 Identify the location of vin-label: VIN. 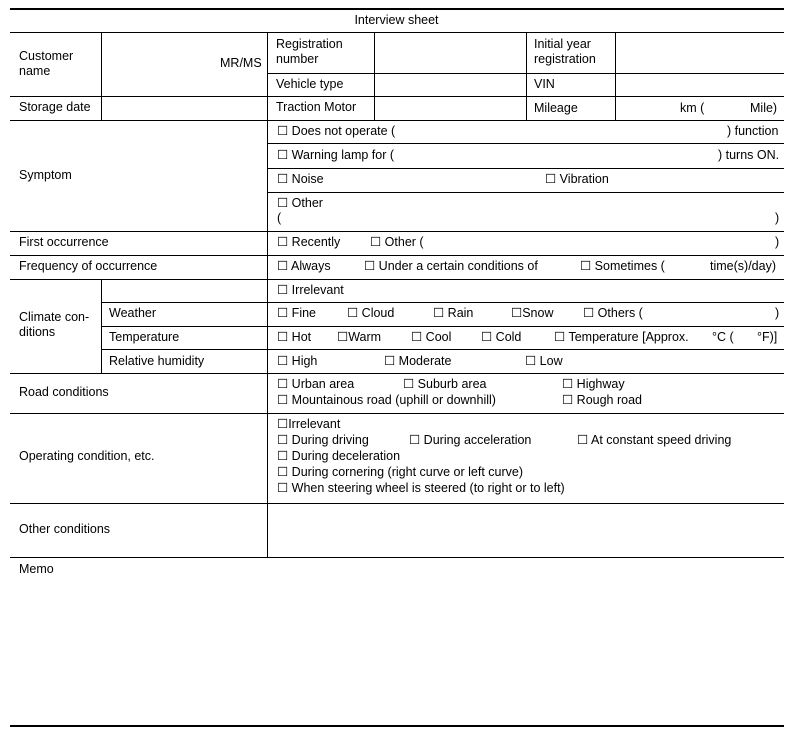
(544, 84).